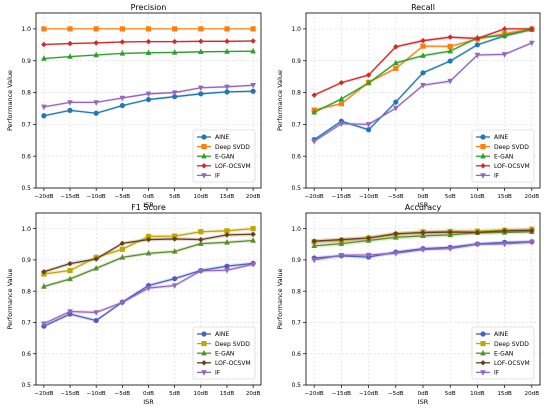 The image size is (550, 415). I want to click on x-tick-label: −15dB, so click(69, 394).